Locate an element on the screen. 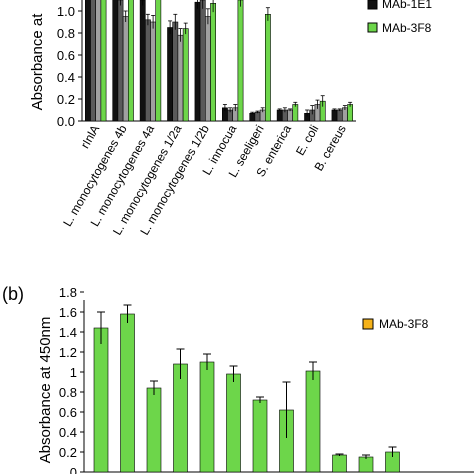 The width and height of the screenshot is (474, 474). bar-a-s-enterica-s3 is located at coordinates (295, 113).